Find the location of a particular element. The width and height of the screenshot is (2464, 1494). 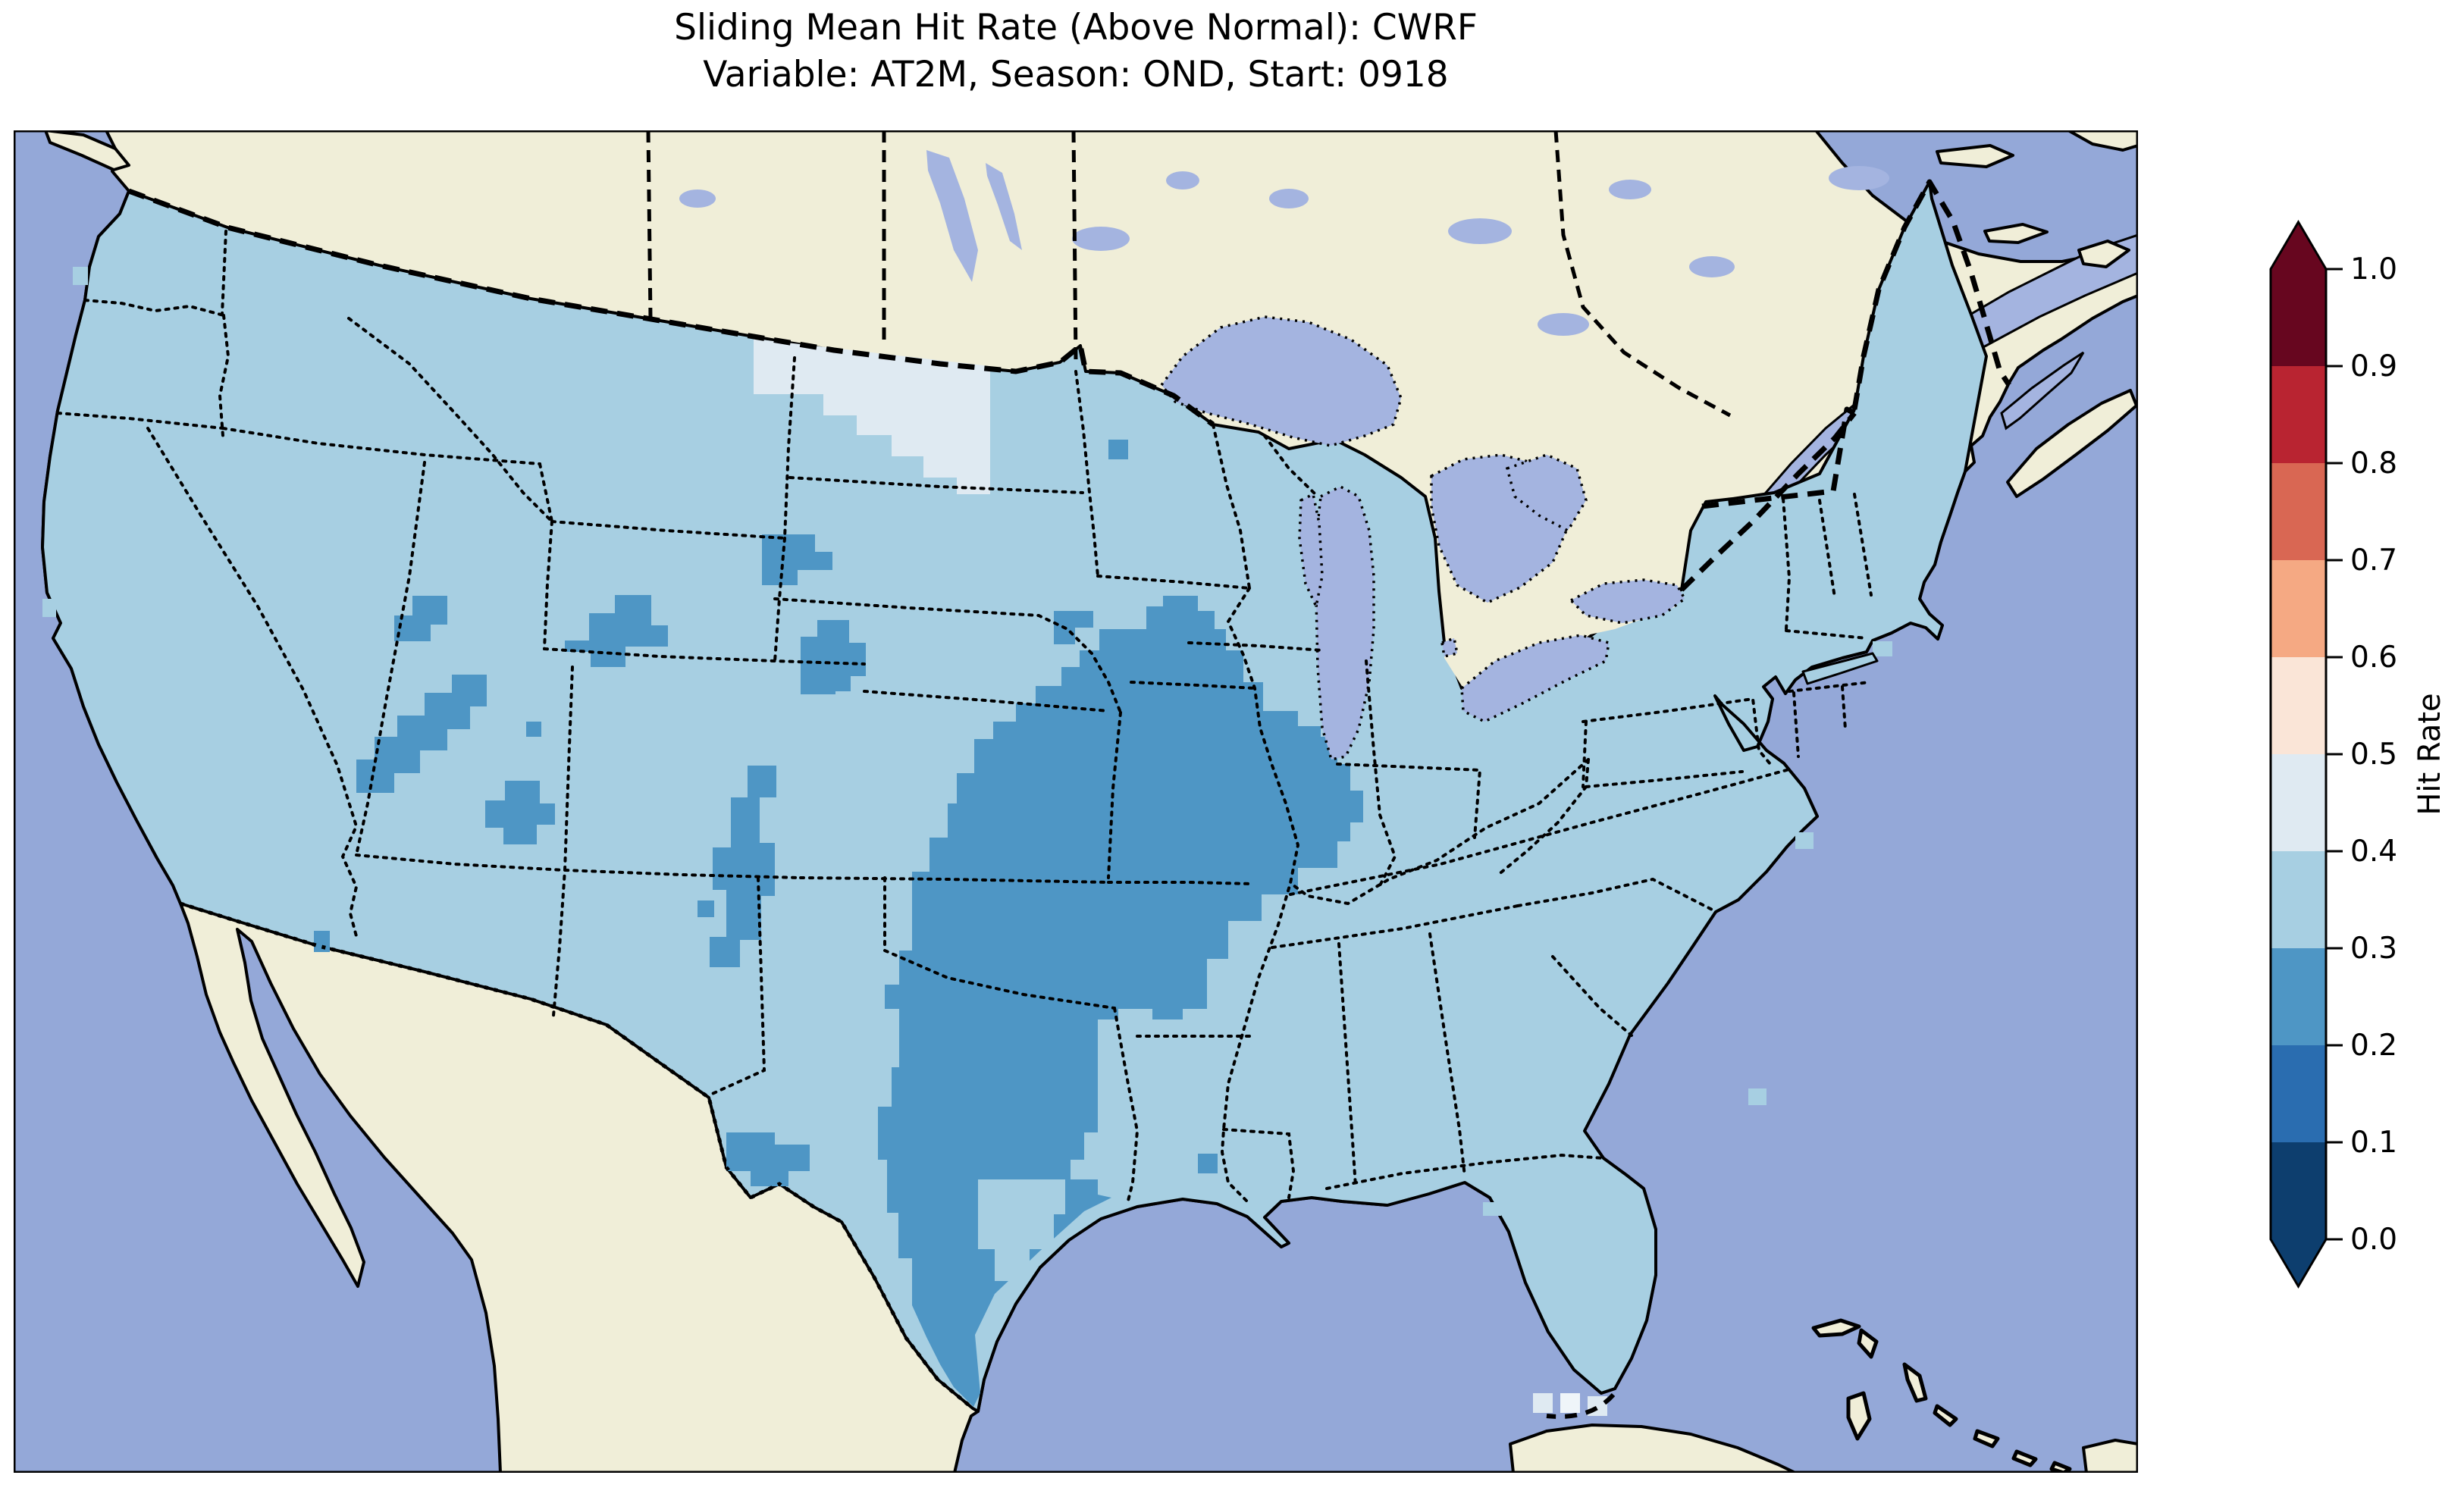

prince-edward-island is located at coordinates (2016, 233).